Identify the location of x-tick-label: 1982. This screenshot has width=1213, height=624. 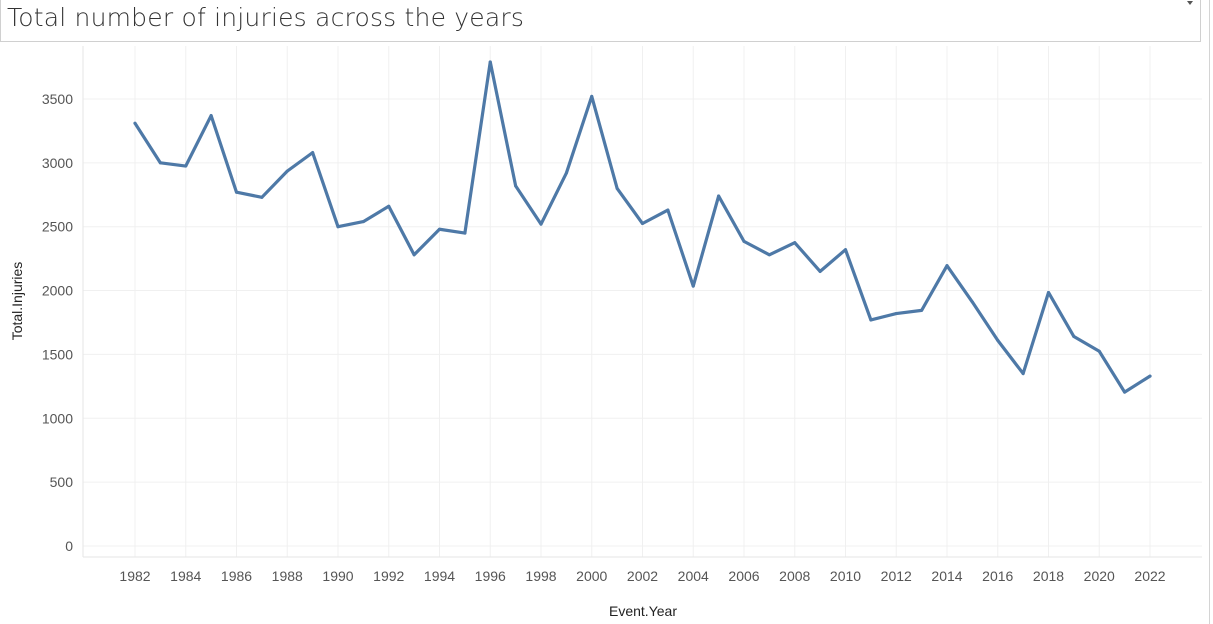
(134, 576).